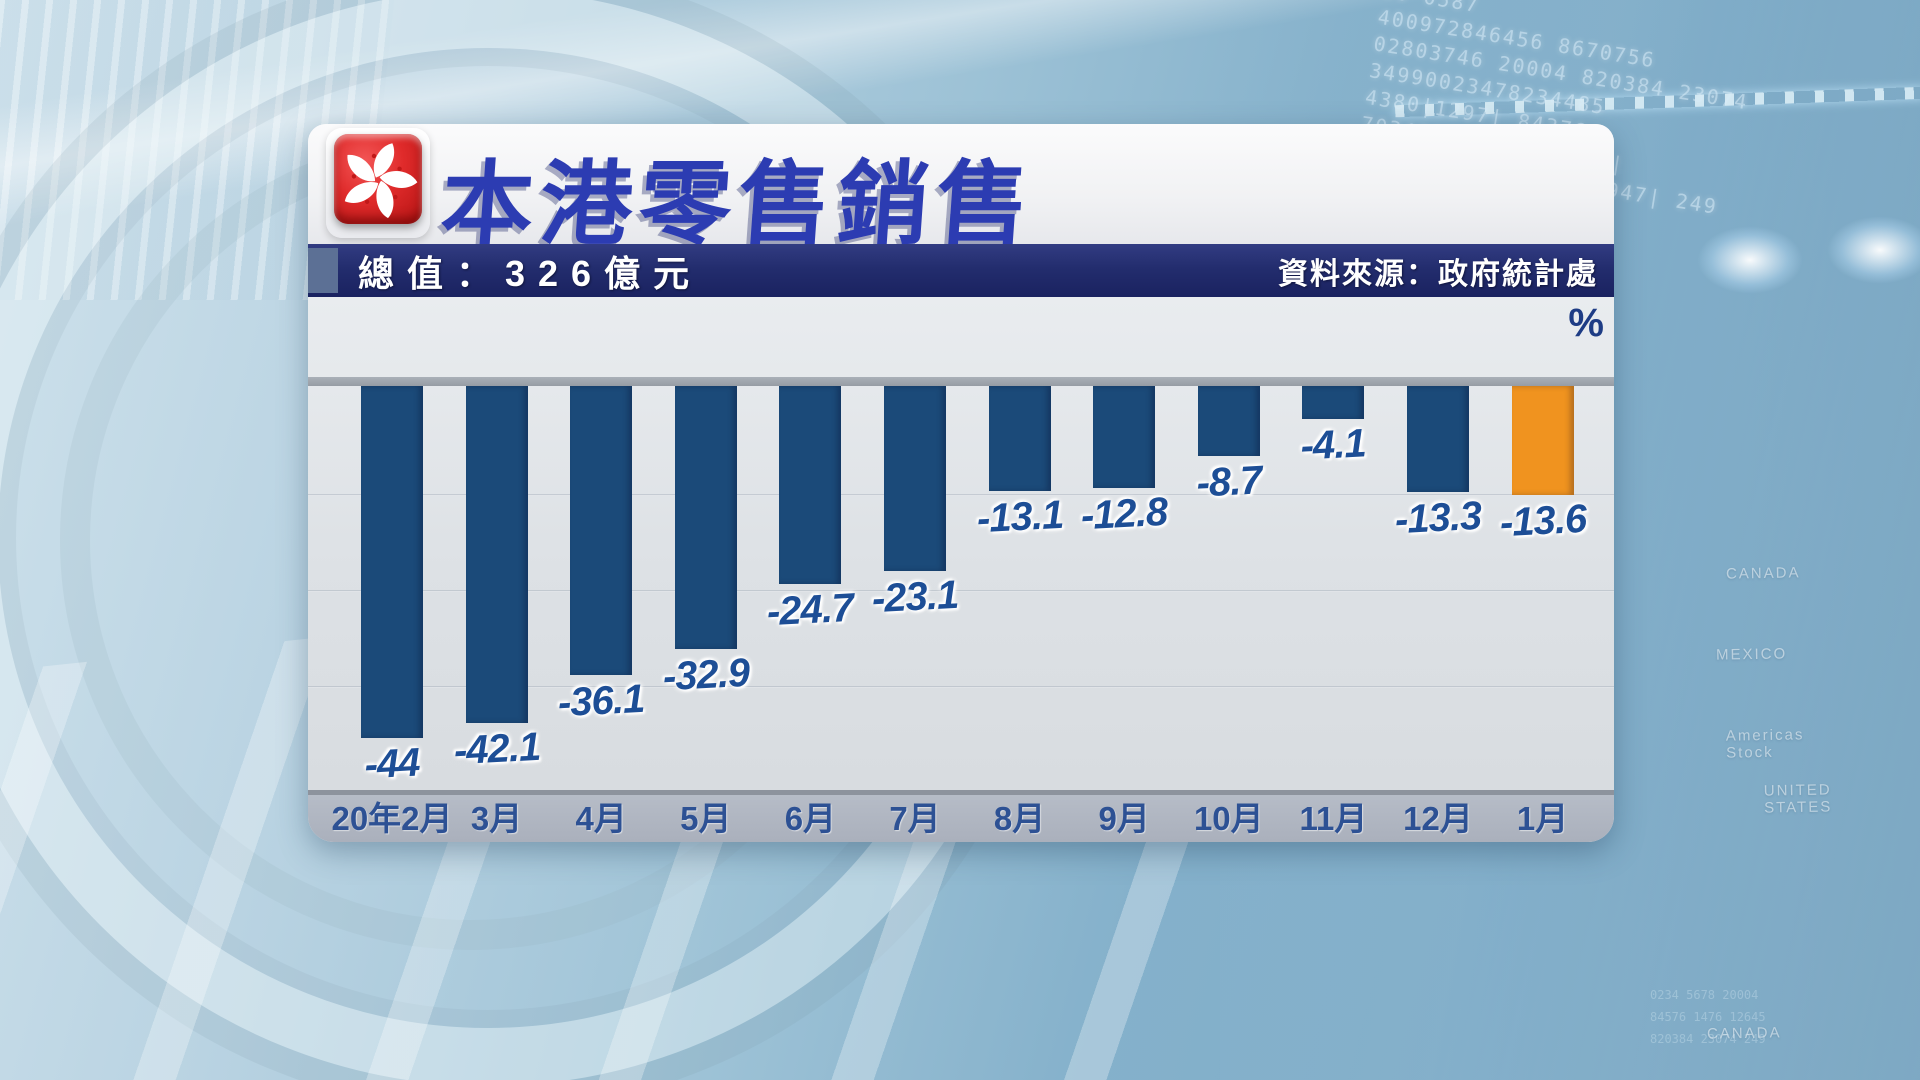  I want to click on total-value-label: 總值：326億元, so click(530, 273).